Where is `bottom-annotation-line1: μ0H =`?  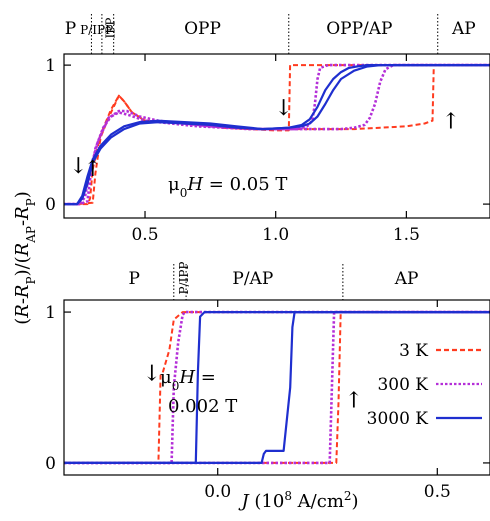
bottom-annotation-line1: μ0H = is located at coordinates (188, 380).